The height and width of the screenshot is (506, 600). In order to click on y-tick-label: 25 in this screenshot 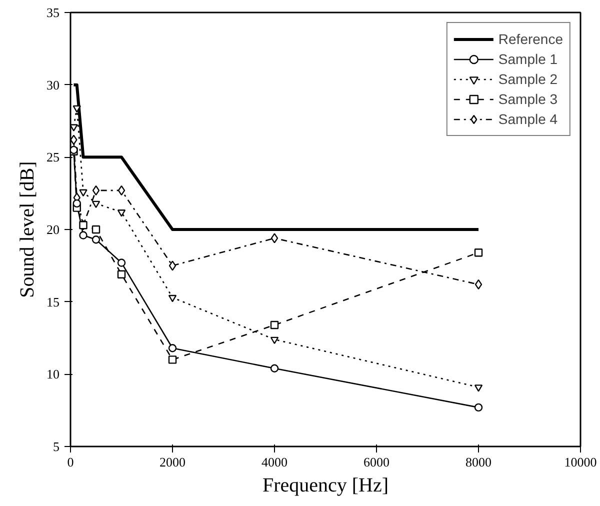, I will do `click(53, 157)`.